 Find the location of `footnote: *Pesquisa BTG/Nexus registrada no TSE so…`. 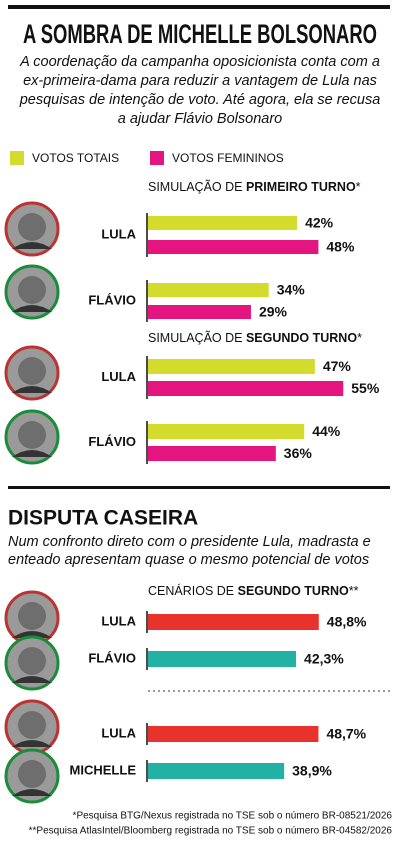

footnote: *Pesquisa BTG/Nexus registrada no TSE so… is located at coordinates (233, 816).